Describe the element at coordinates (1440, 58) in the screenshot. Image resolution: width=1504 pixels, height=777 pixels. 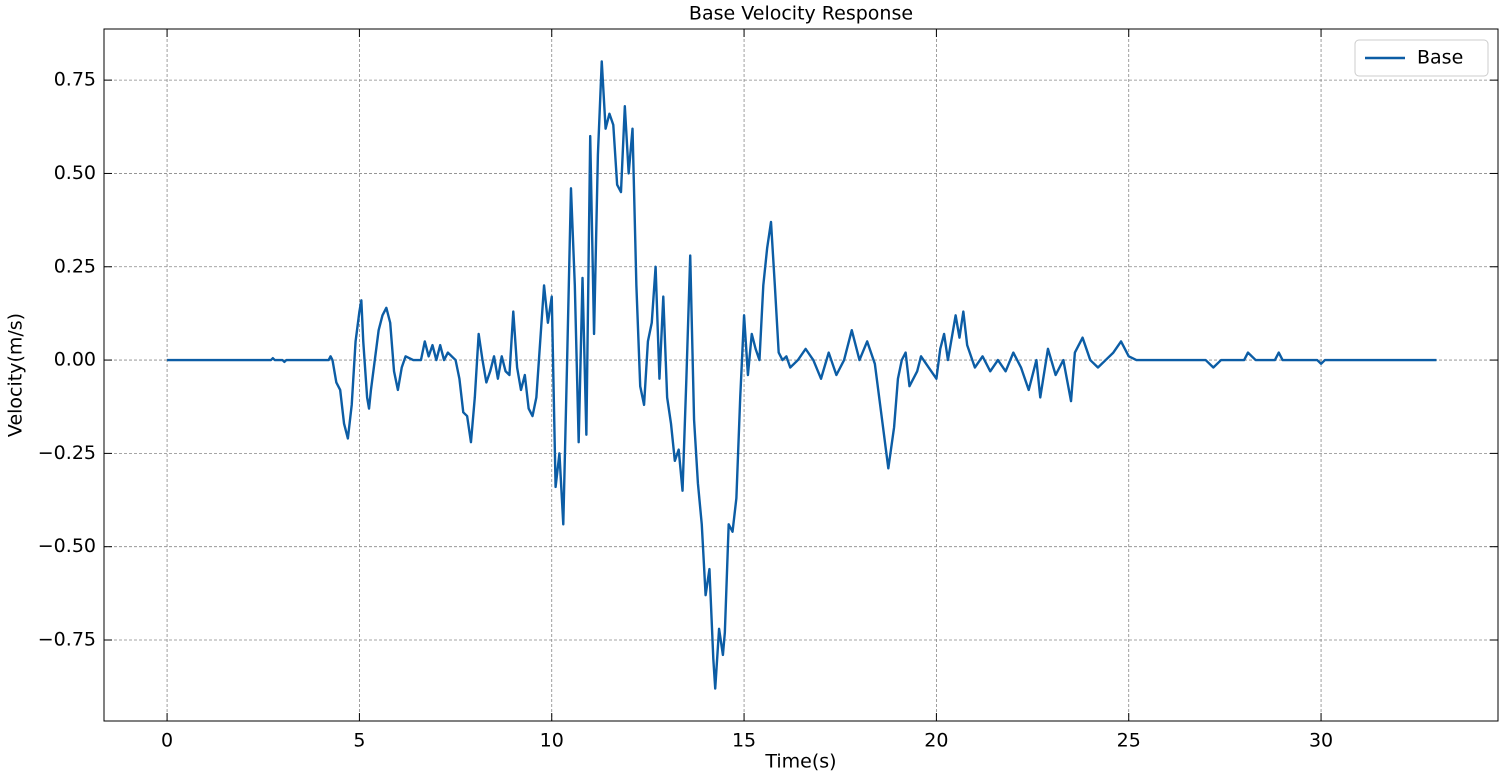
I see `legend-label: Base` at that location.